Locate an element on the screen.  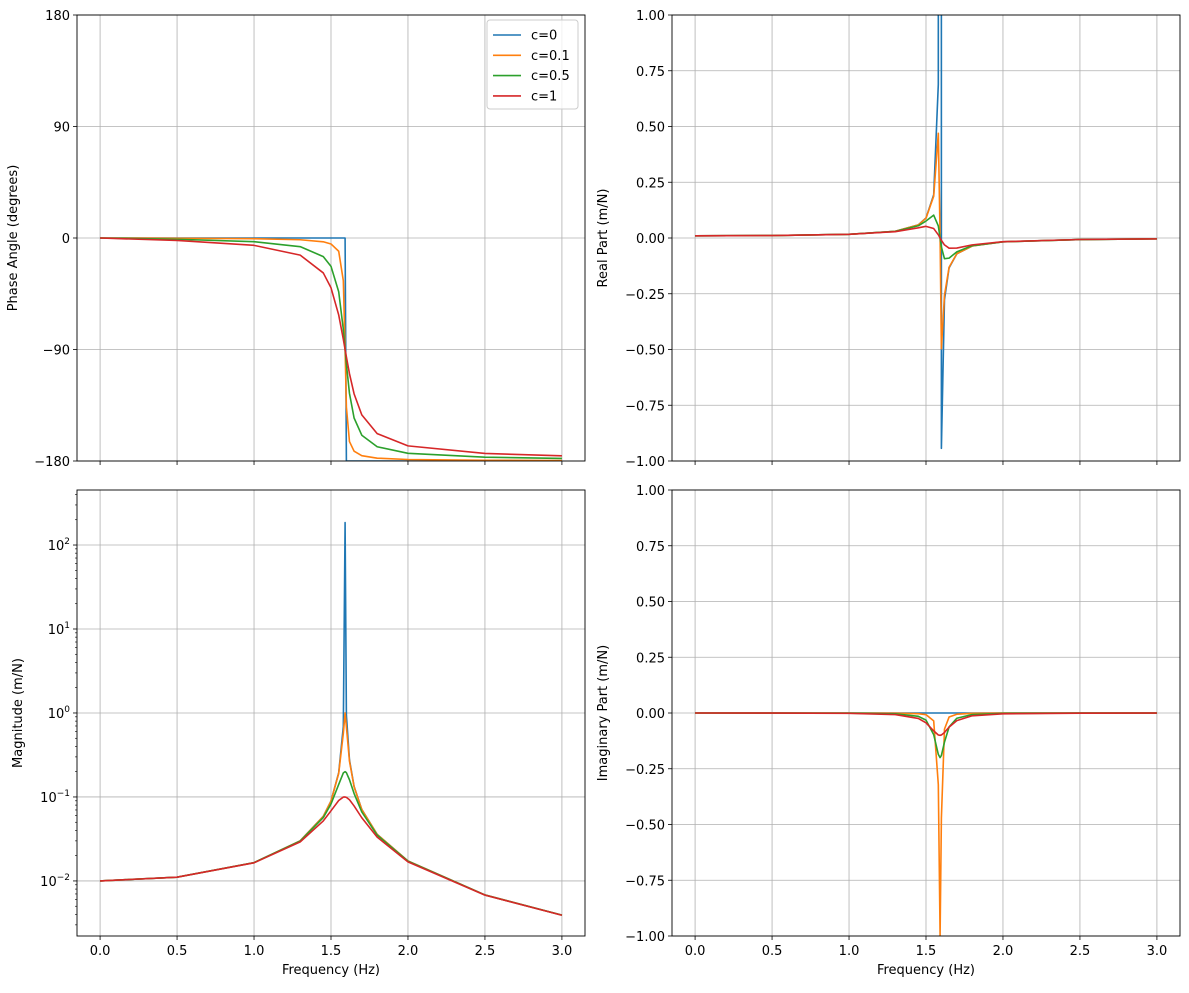
y-axis-label: Magnitude (m/N) is located at coordinates (18, 713).